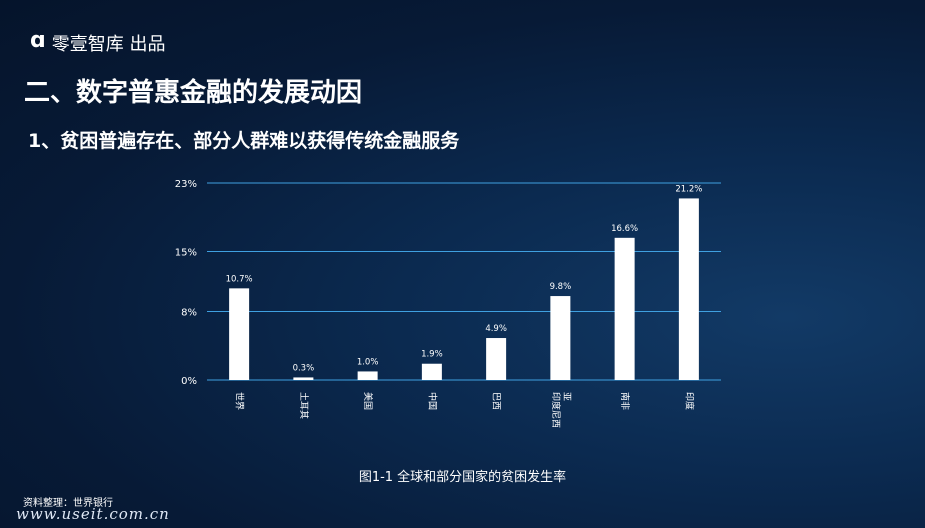  I want to click on watermark: www.useit.com.cn, so click(93, 514).